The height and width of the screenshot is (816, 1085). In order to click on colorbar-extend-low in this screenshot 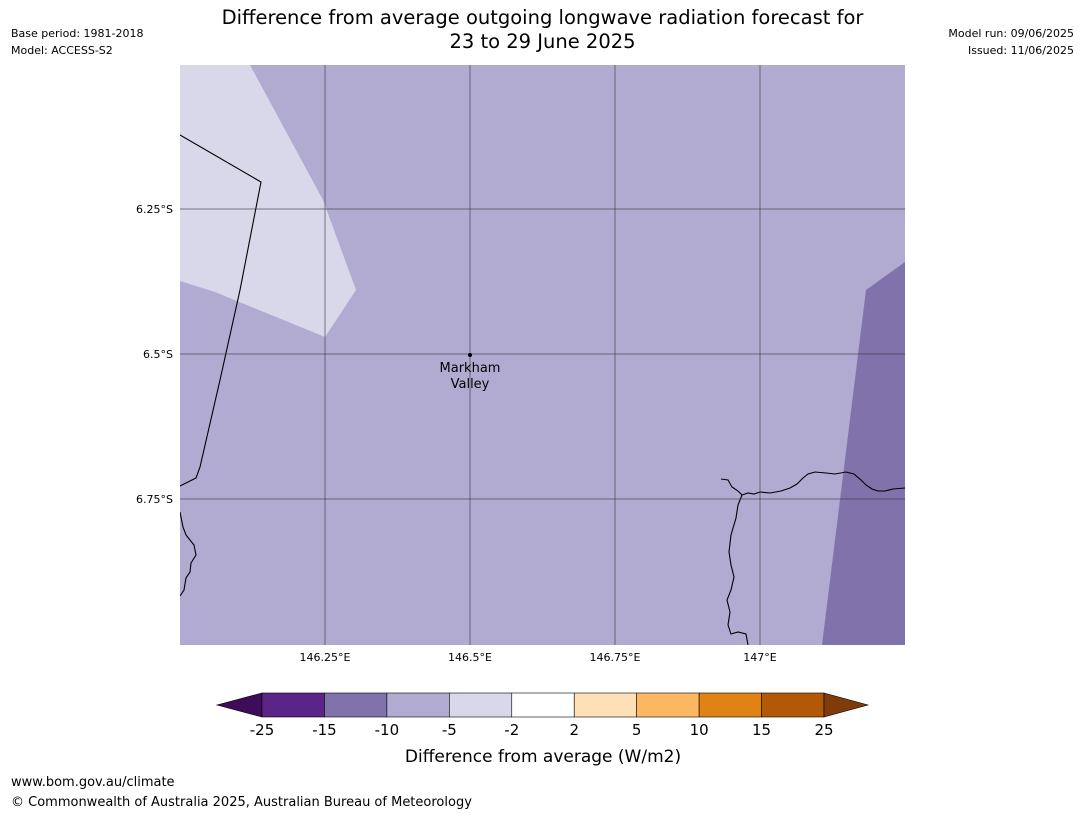, I will do `click(239, 705)`.